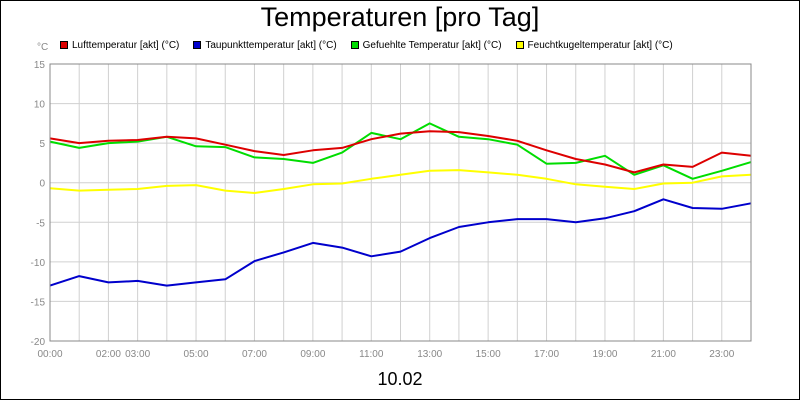  What do you see at coordinates (64, 45) in the screenshot?
I see `legend-swatch-lufttemperatur` at bounding box center [64, 45].